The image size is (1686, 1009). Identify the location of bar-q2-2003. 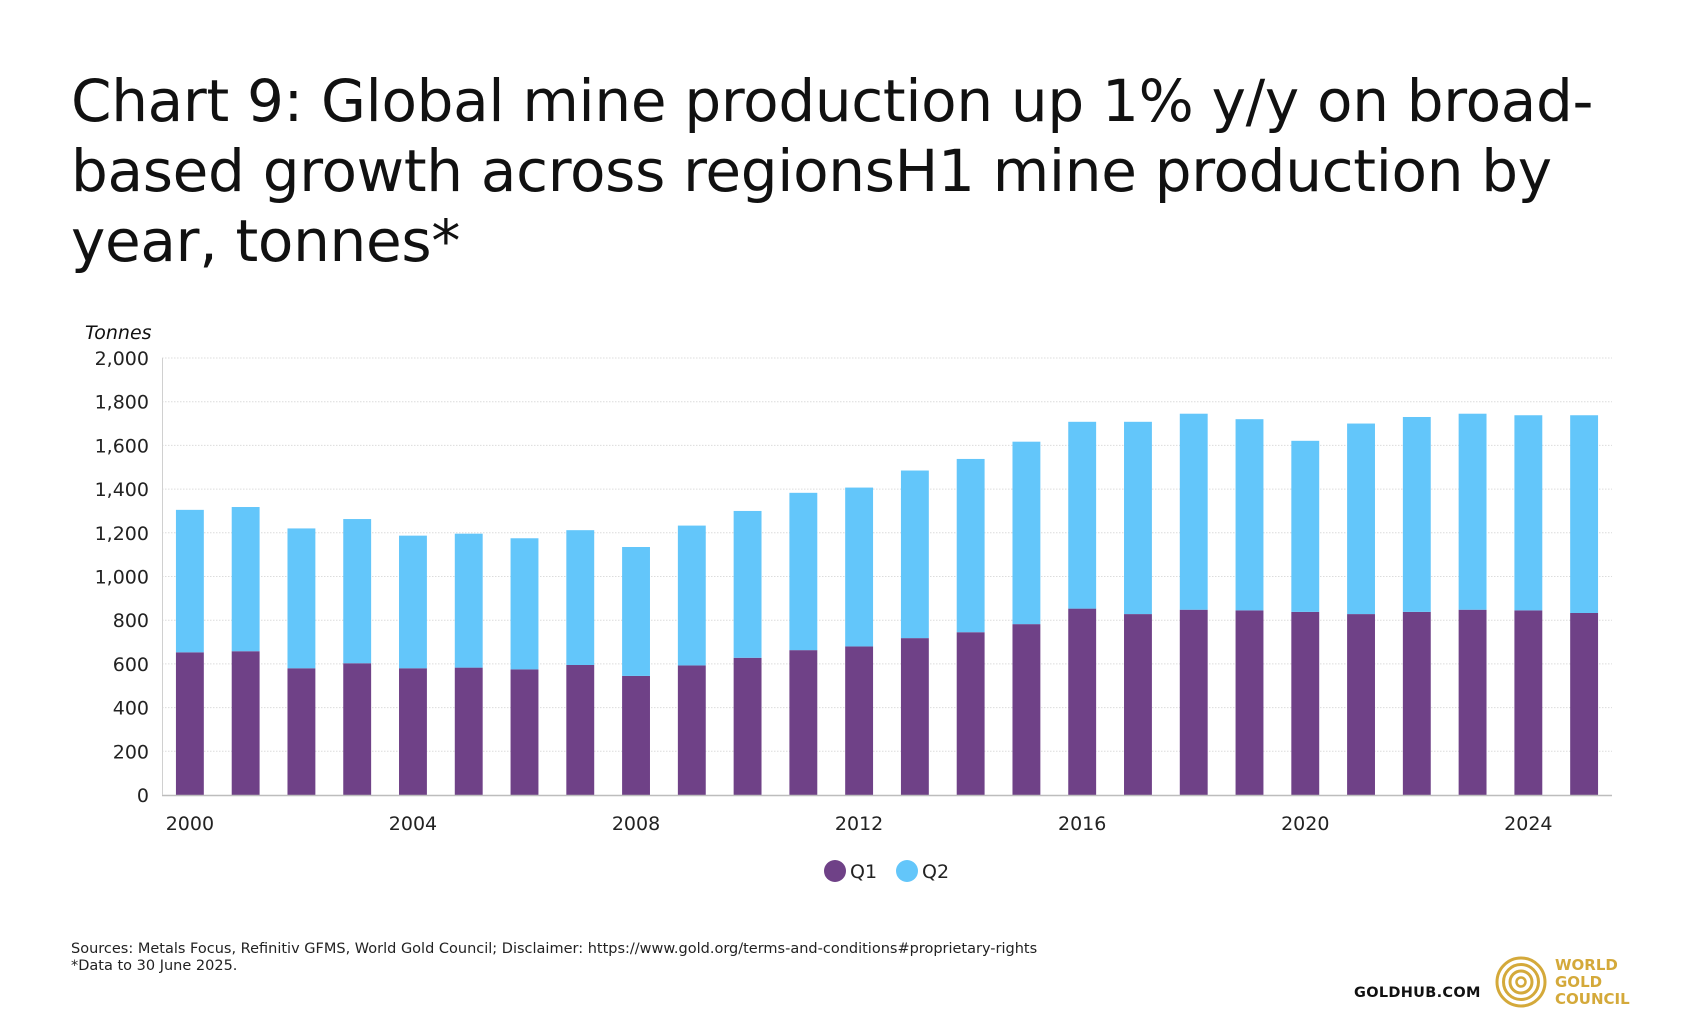
(357, 591).